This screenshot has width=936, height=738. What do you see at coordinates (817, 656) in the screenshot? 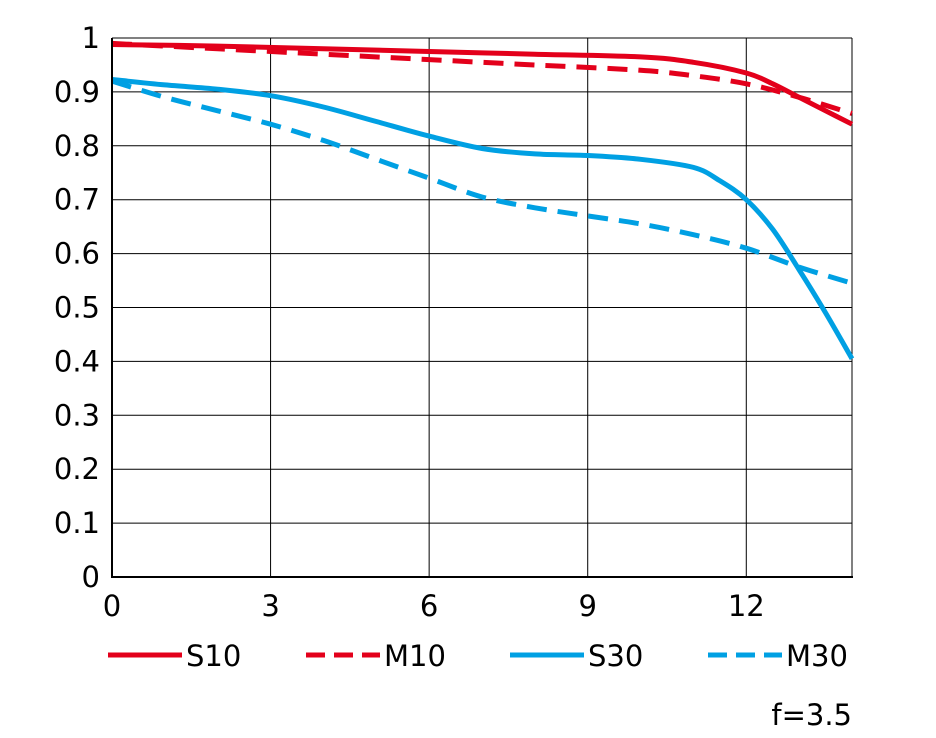
I see `legend-label-m30: M30` at bounding box center [817, 656].